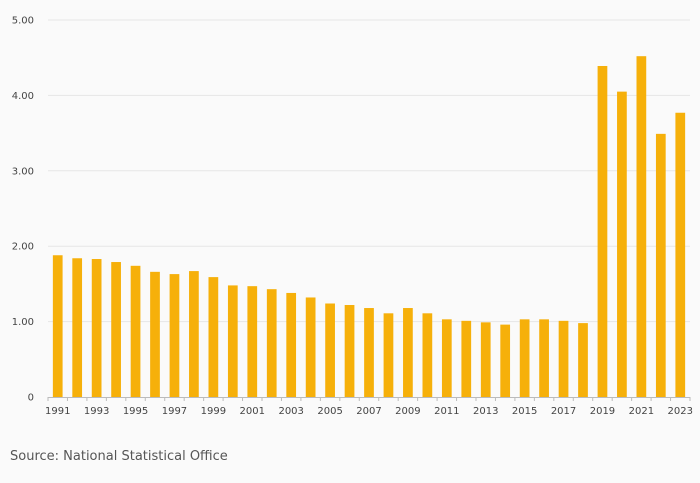 The height and width of the screenshot is (483, 700). I want to click on x-tick-label: 2005, so click(329, 411).